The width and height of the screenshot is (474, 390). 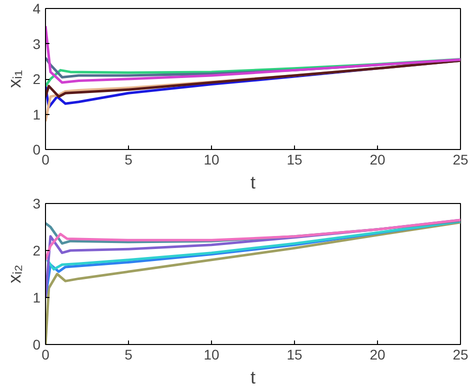 I want to click on y-axis-title: xᵢ₁, so click(x=14, y=79).